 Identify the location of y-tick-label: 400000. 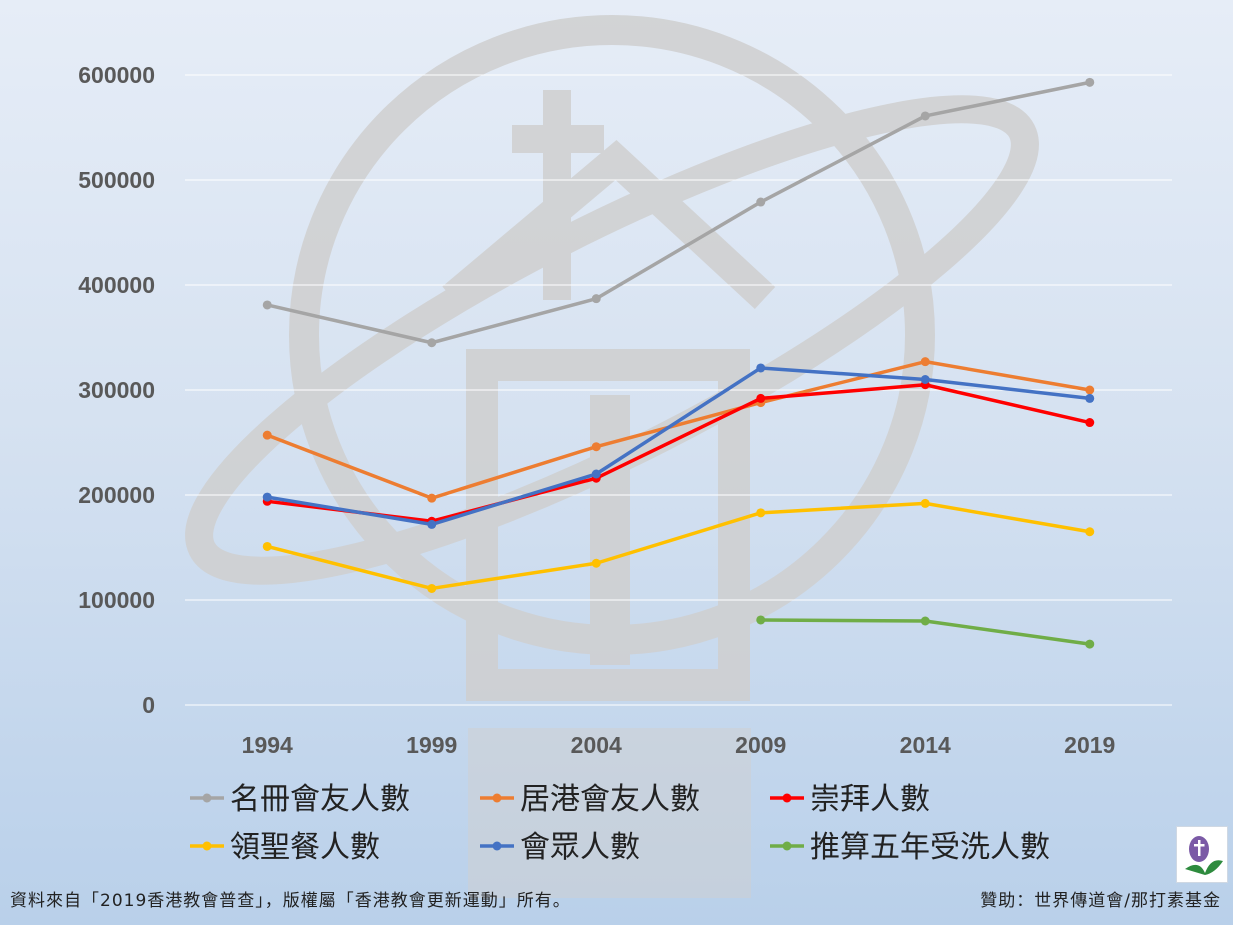
(116, 285).